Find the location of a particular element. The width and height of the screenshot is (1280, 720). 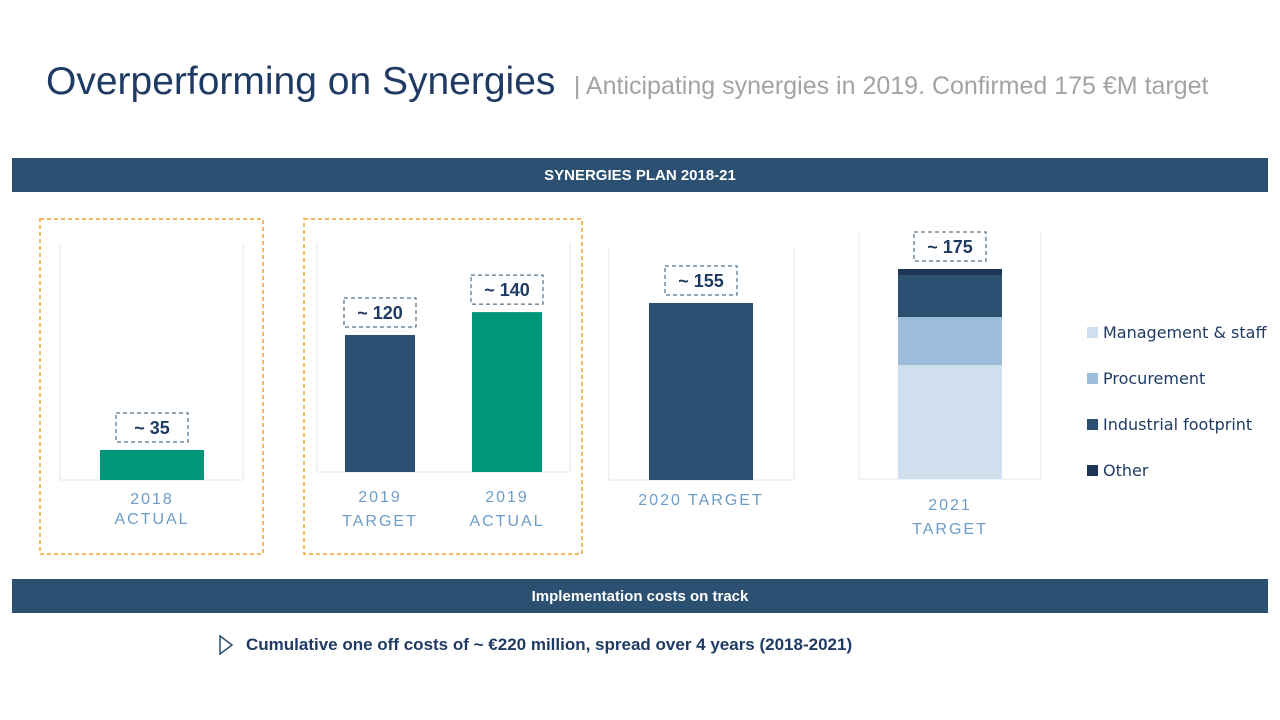

category-label-2021-target: 2021 is located at coordinates (950, 505).